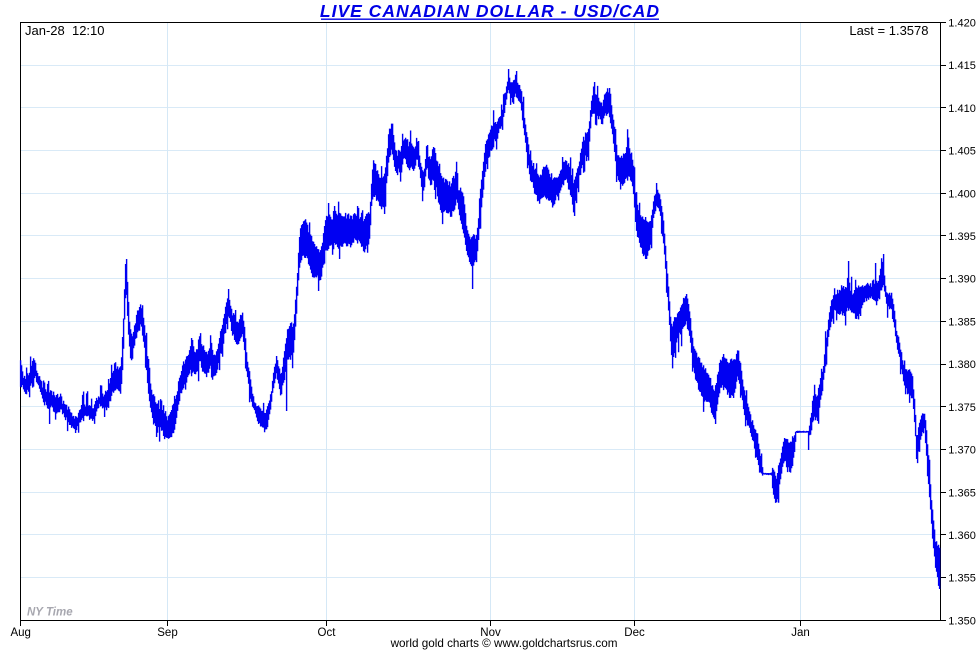  I want to click on svg-text: Aug, so click(20, 633).